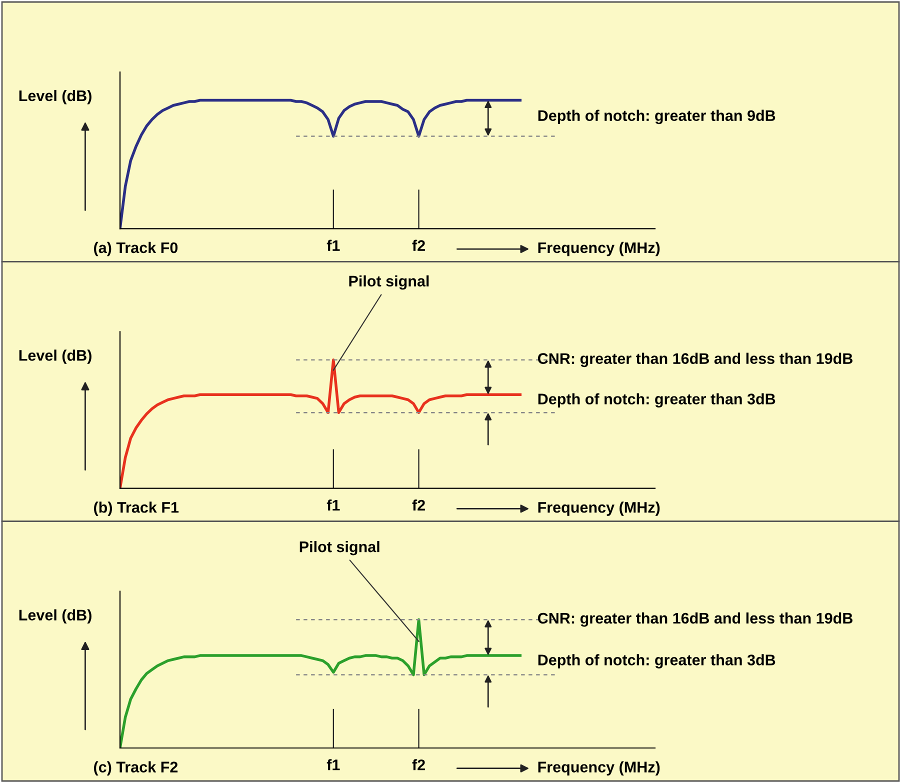 The image size is (901, 783). I want to click on text: (b) Track F1, so click(136, 509).